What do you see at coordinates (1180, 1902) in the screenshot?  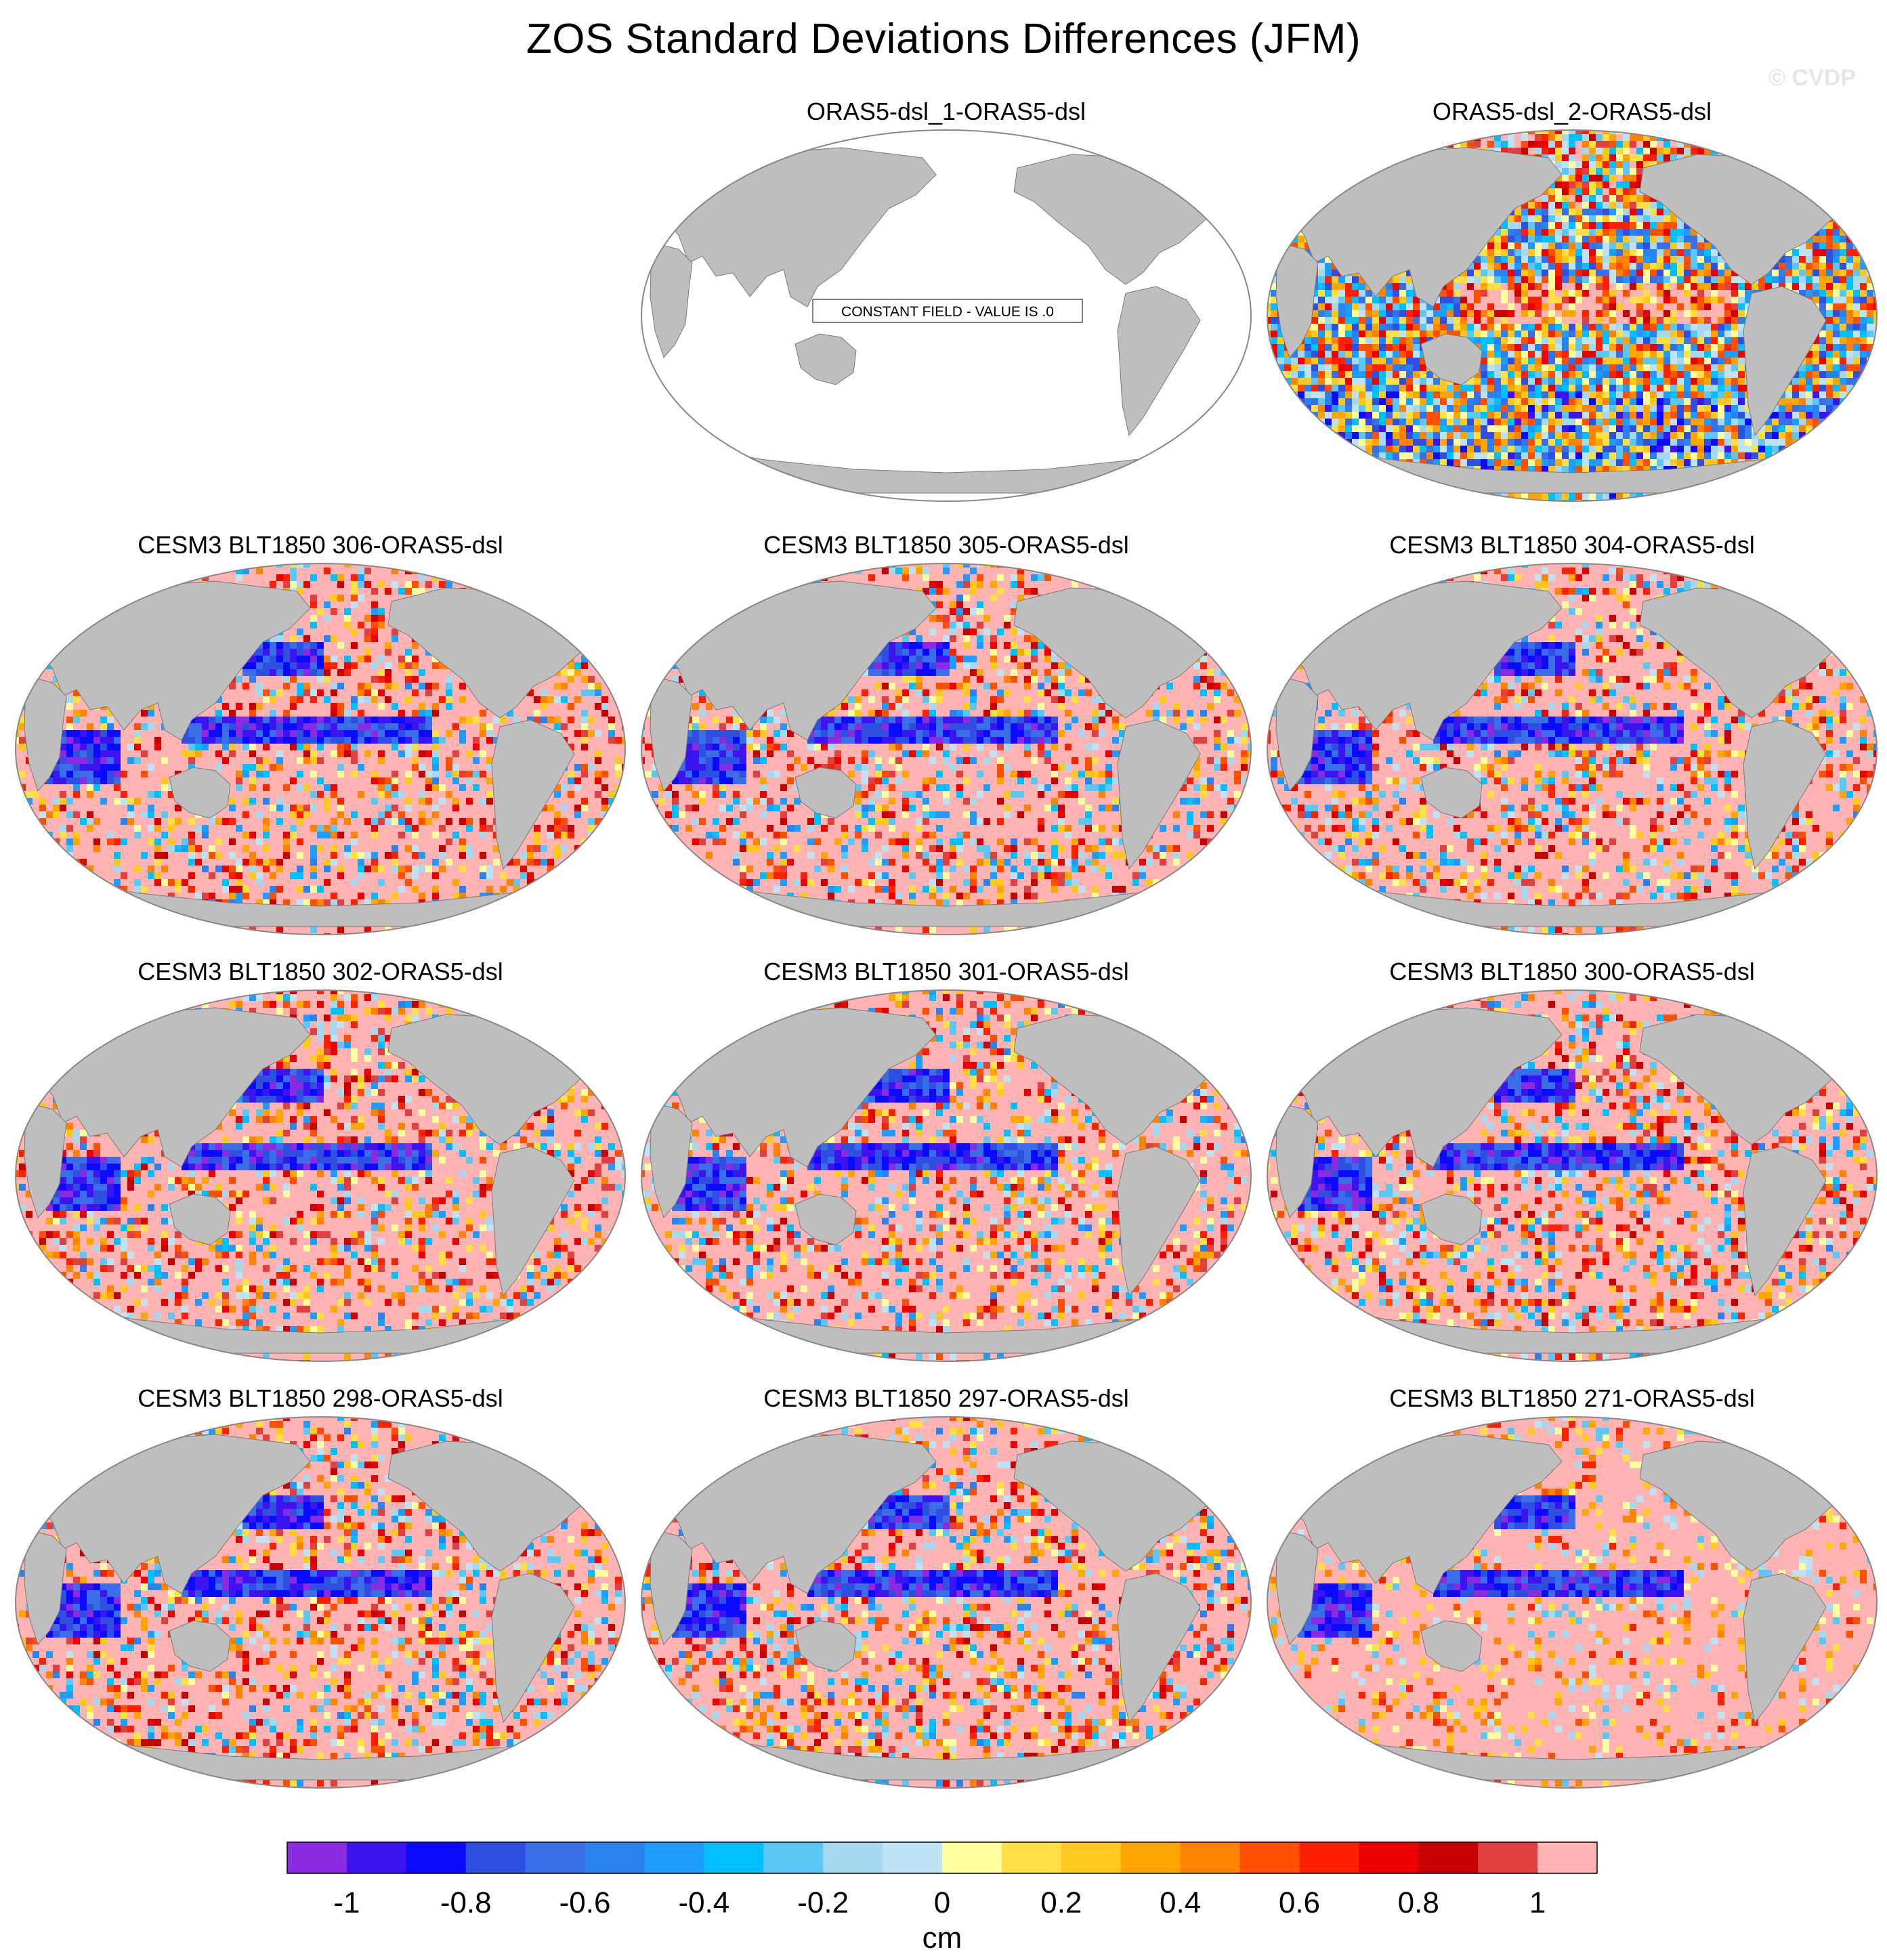 I see `colorbar-tick-label: 0.4` at bounding box center [1180, 1902].